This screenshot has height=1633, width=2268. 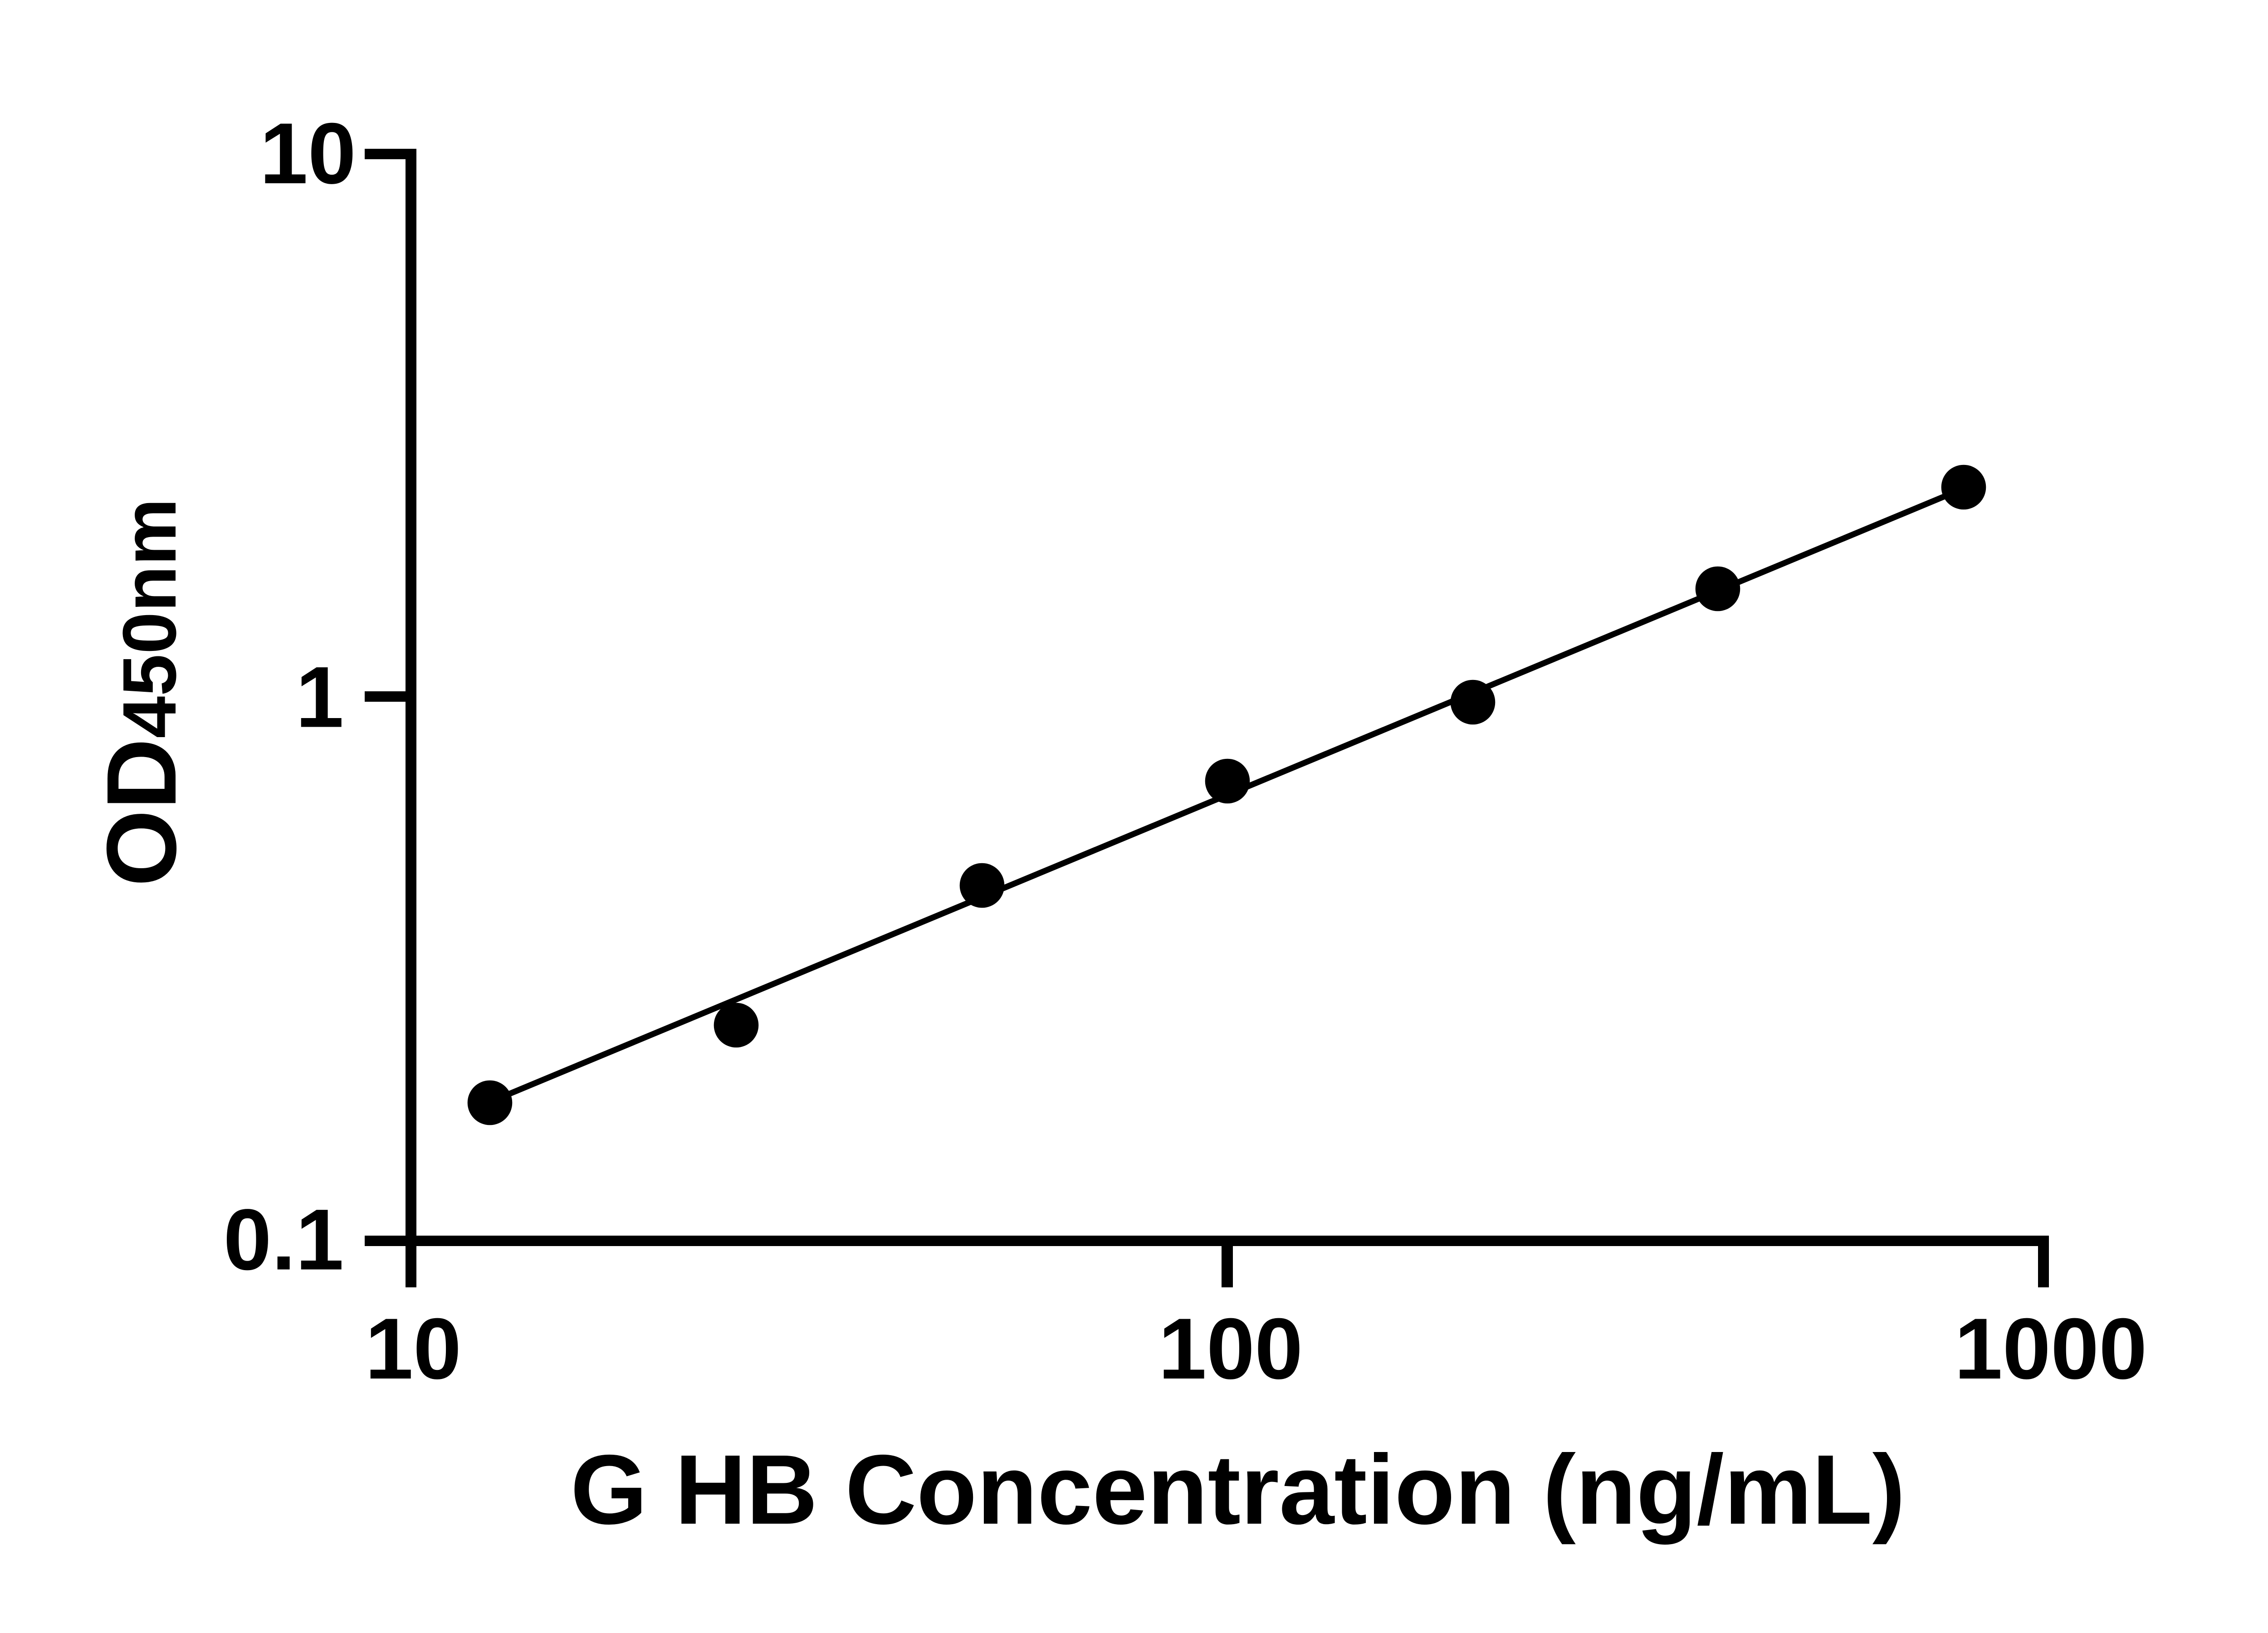 I want to click on svg-text: OD450nm, so click(x=142, y=692).